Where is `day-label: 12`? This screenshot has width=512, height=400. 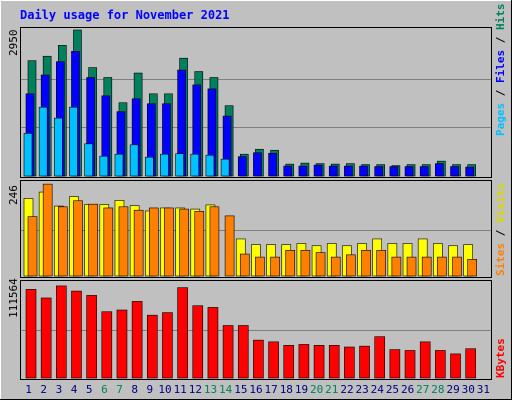 day-label: 12 is located at coordinates (195, 389).